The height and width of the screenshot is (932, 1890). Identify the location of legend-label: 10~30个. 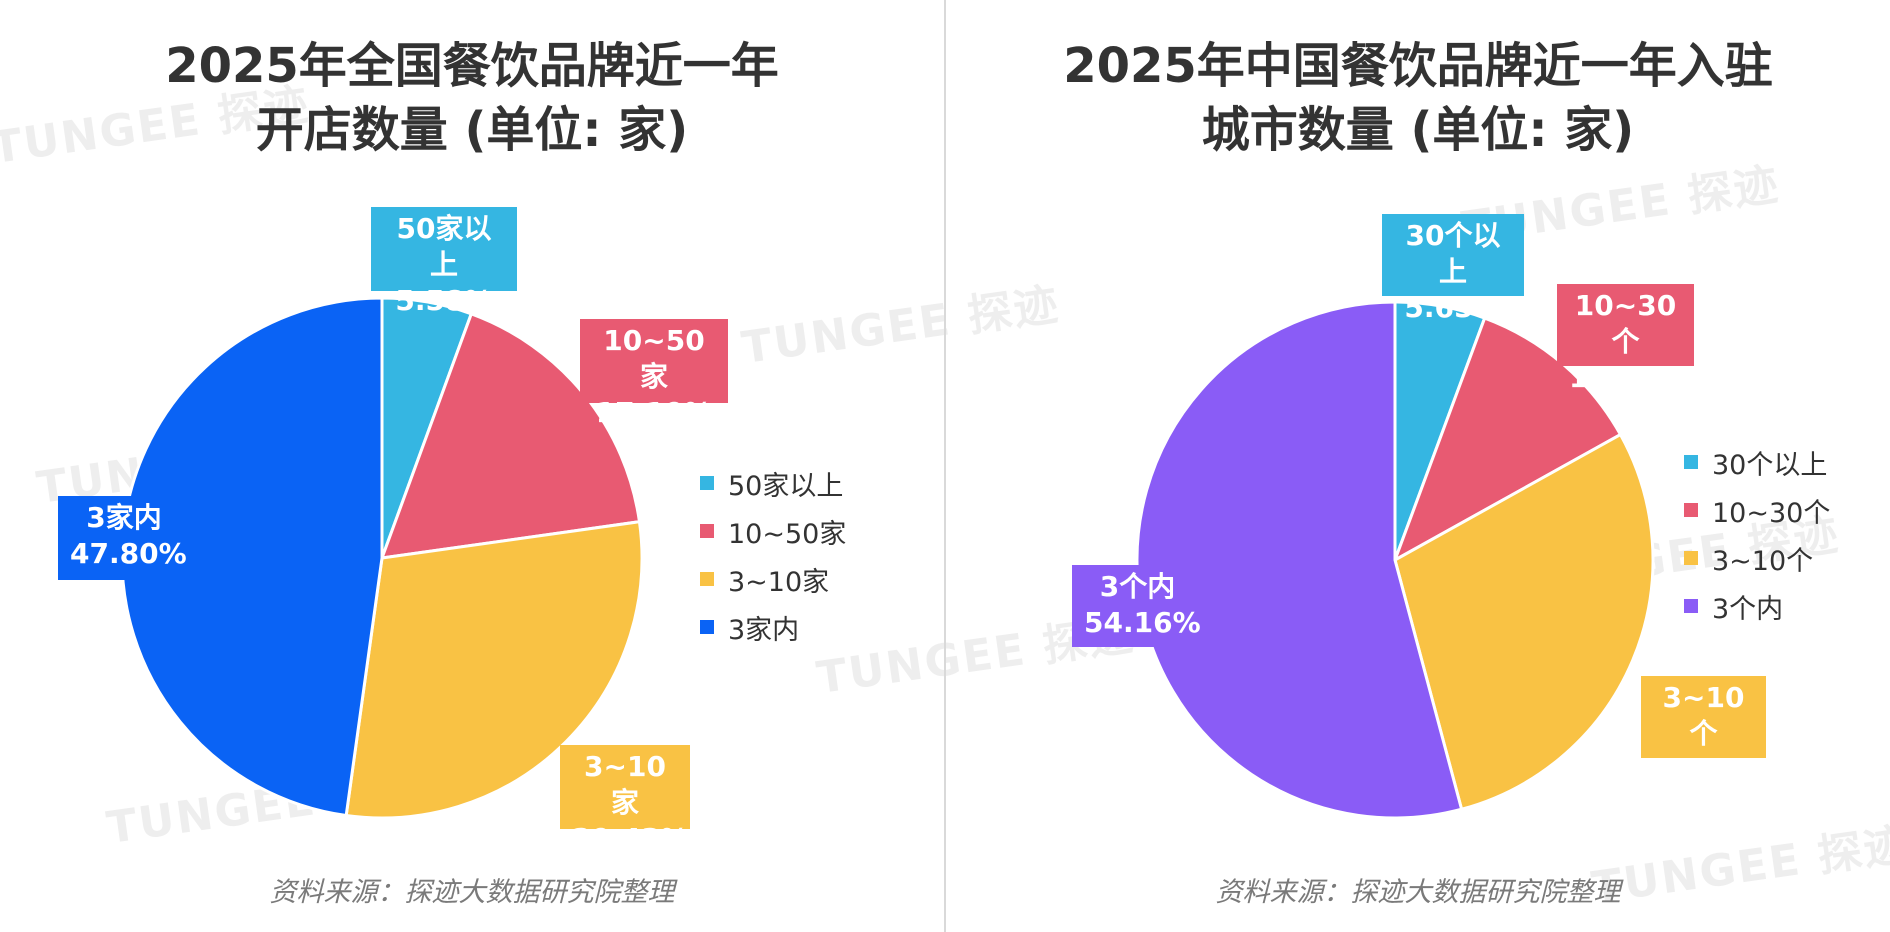
(1771, 513).